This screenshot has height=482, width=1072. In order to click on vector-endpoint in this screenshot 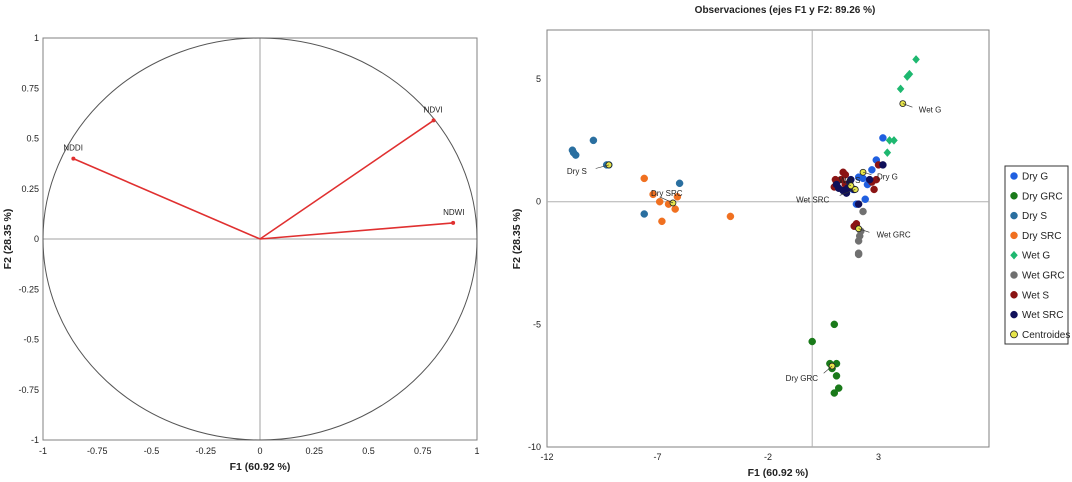, I will do `click(453, 222)`.